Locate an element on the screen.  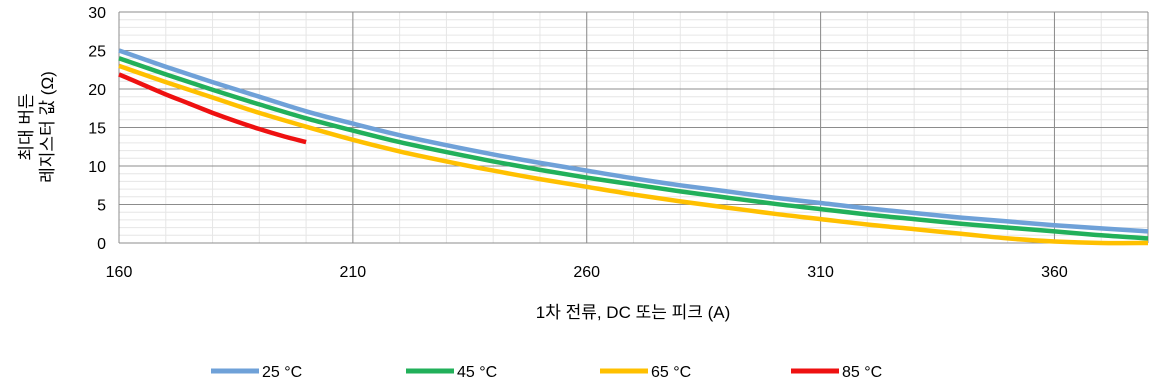
y-axis-title-line-2: 레지스터 값 (Ω) is located at coordinates (47, 127).